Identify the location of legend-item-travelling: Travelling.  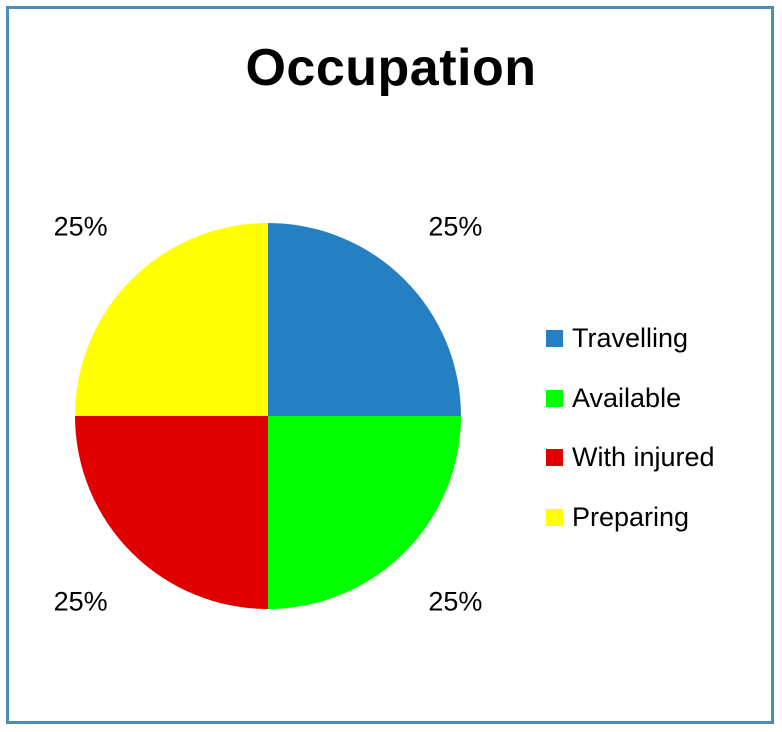
(630, 339).